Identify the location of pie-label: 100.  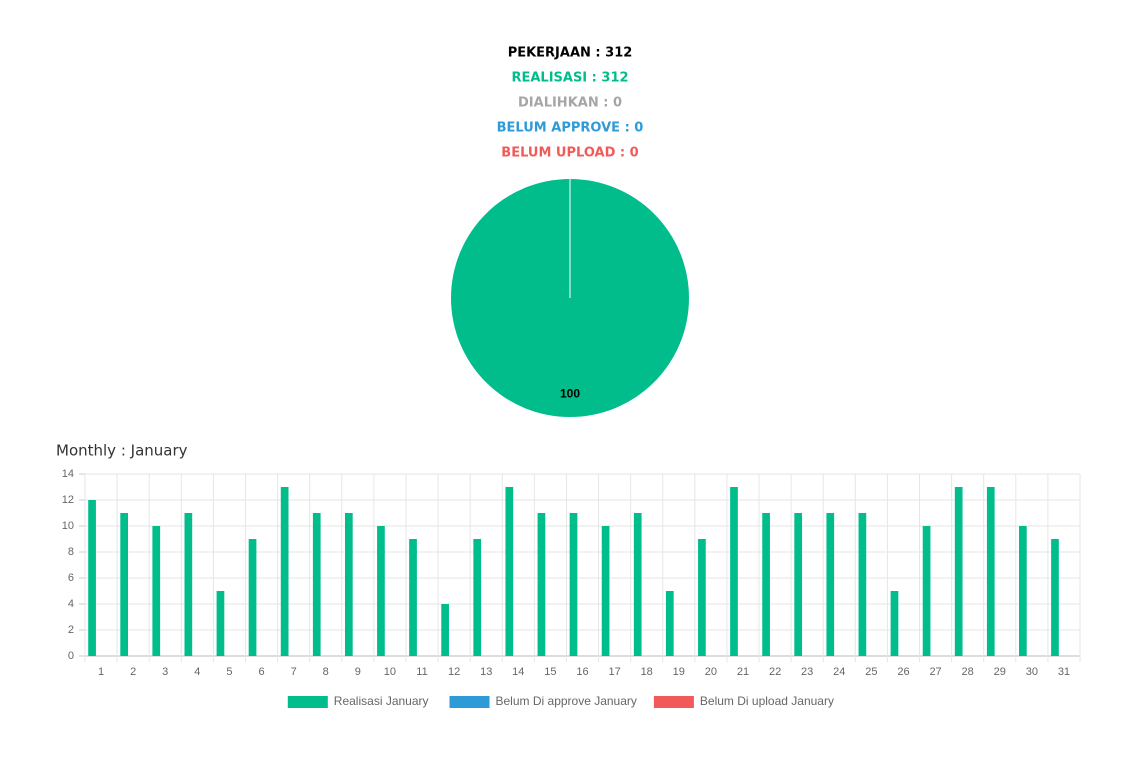
(570, 394).